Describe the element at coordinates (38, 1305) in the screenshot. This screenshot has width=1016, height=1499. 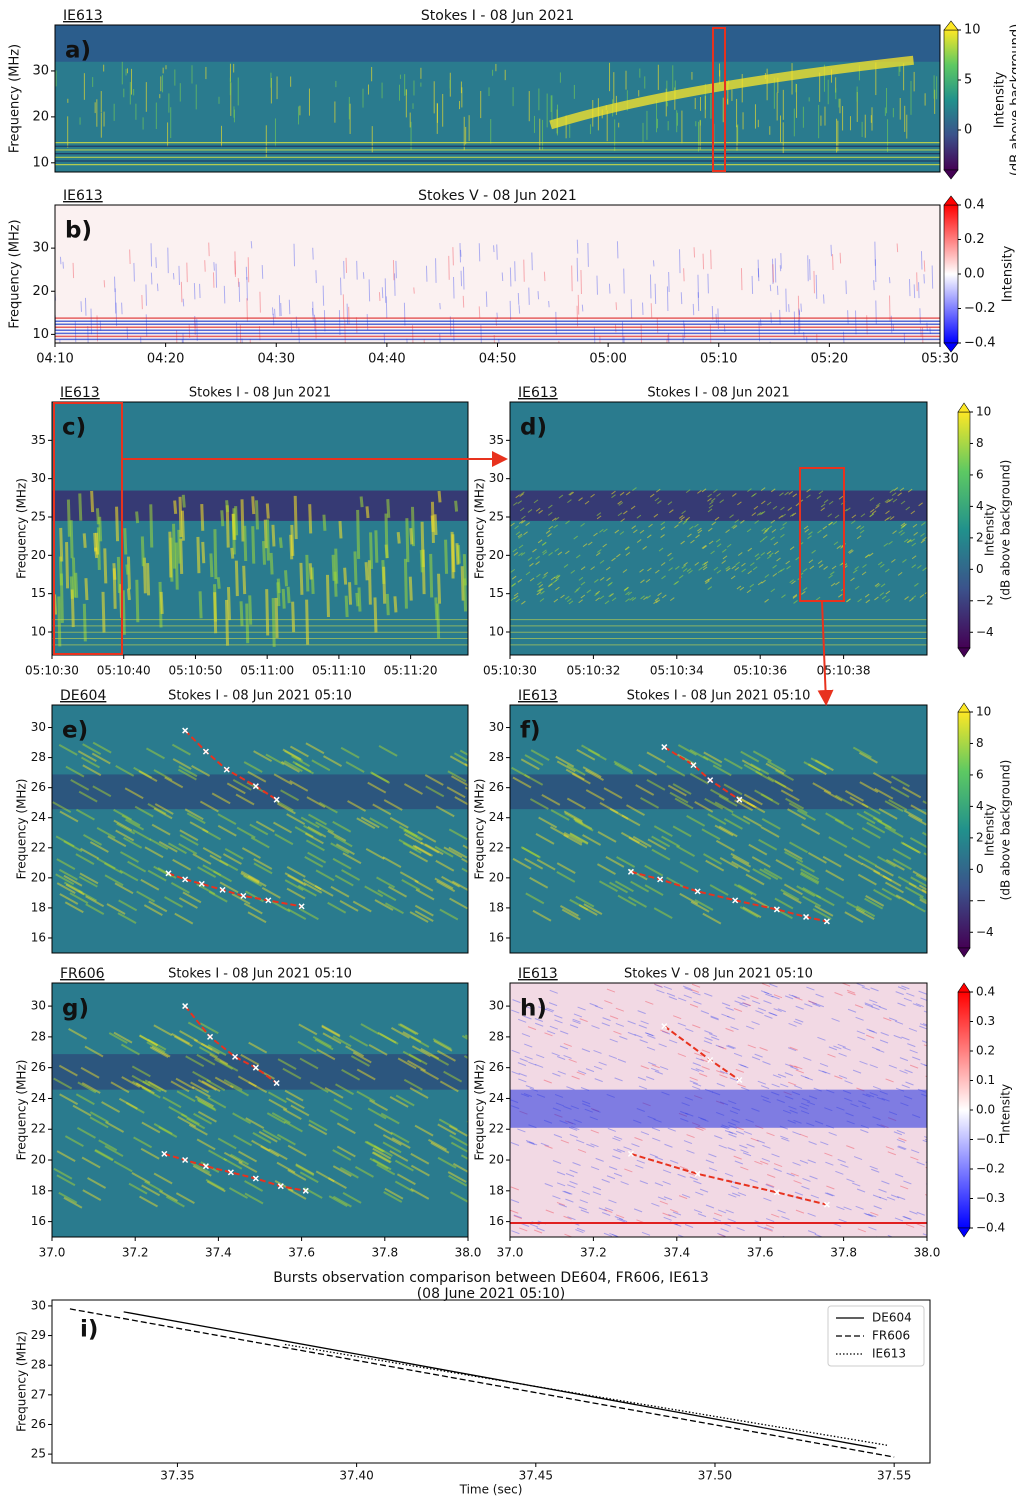
I see `y-tick-label: 30` at that location.